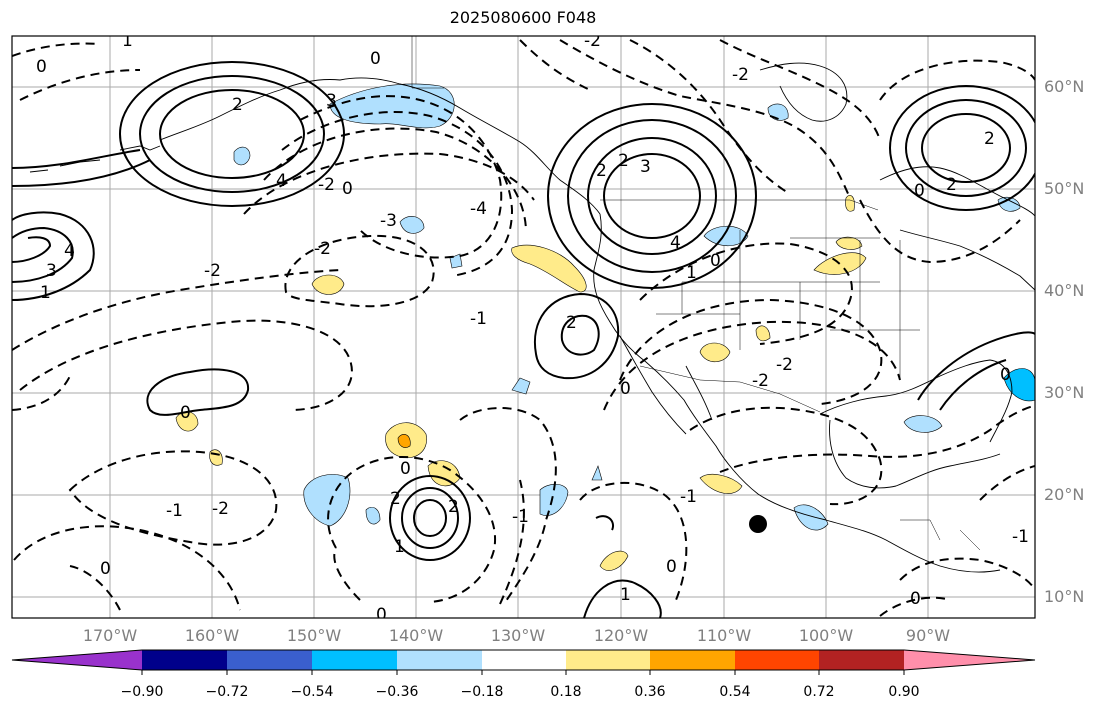  Describe the element at coordinates (724, 635) in the screenshot. I see `lon-label: 110°W` at that location.